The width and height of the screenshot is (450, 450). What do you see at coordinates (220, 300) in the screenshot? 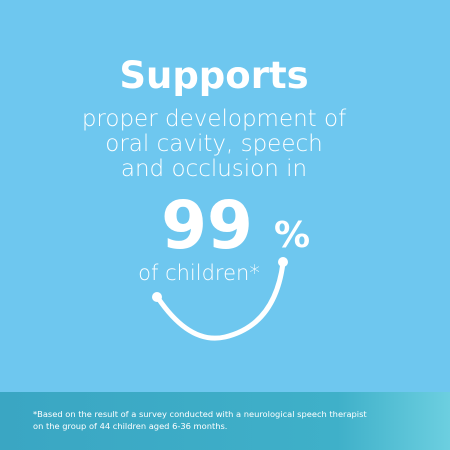
I see `smile-curve` at bounding box center [220, 300].